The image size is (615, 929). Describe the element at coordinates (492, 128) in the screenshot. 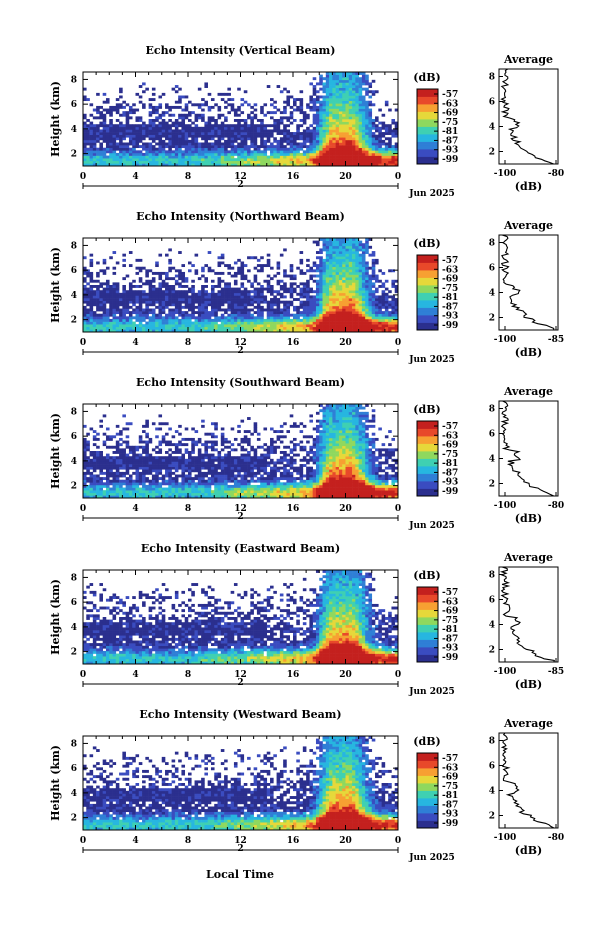

I see `average-y-tick-label: 4` at that location.